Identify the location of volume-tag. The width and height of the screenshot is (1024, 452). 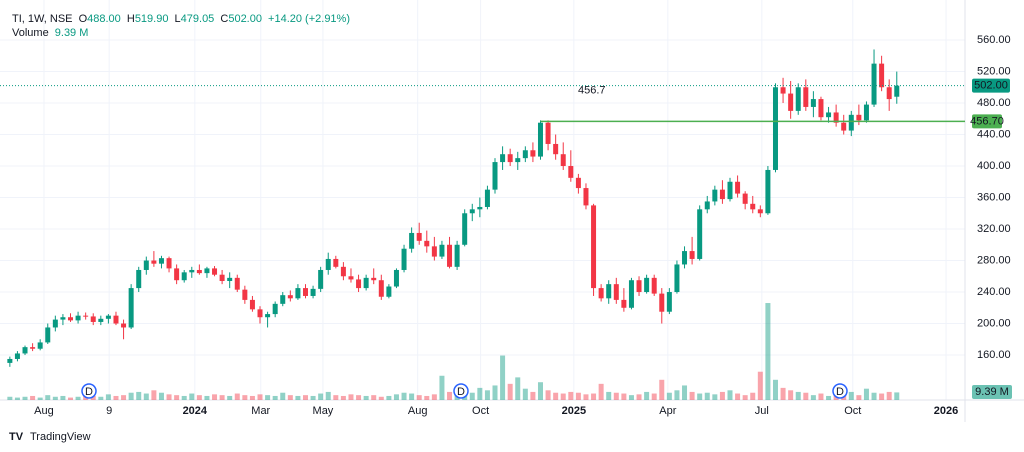
(992, 392).